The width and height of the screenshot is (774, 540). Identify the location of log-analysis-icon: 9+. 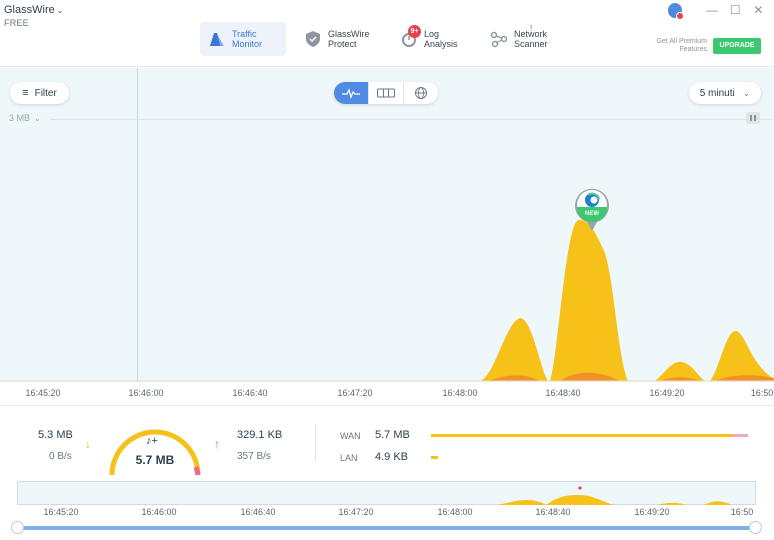
(410, 36).